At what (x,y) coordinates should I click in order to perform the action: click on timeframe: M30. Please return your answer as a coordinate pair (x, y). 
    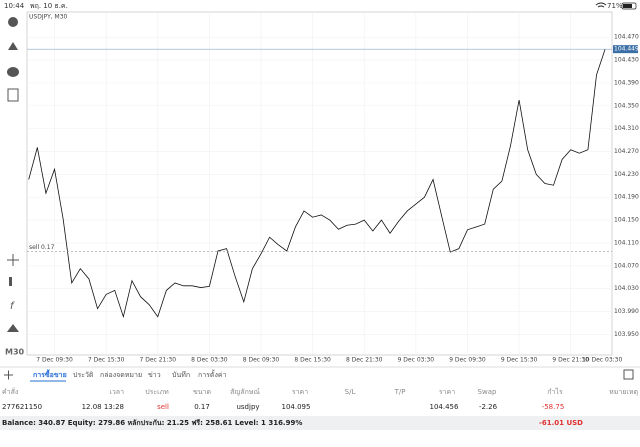
    Looking at the image, I should click on (15, 352).